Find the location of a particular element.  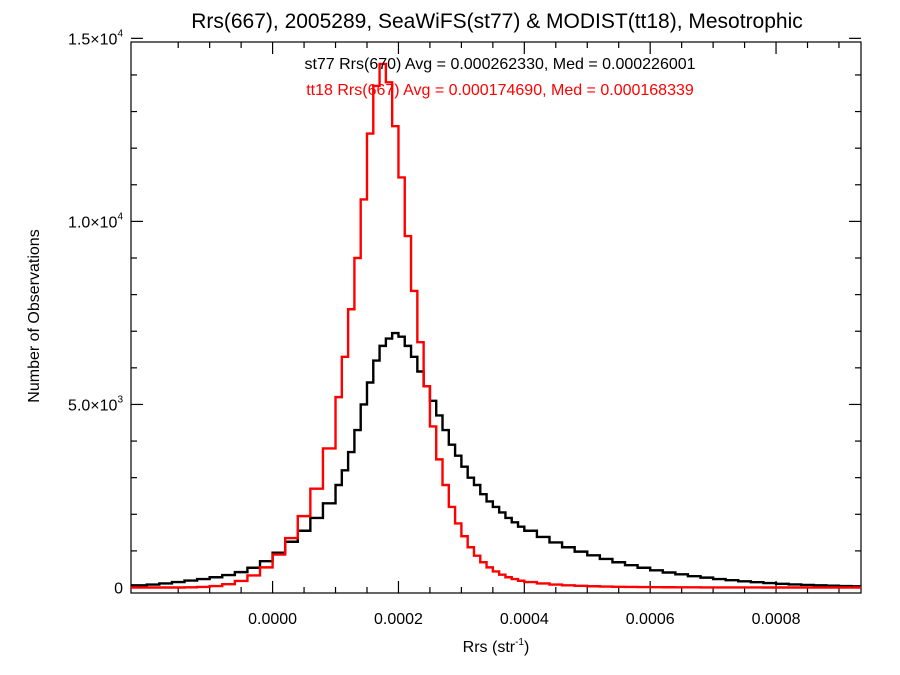

x-tick-label: 0.0008 is located at coordinates (776, 619).